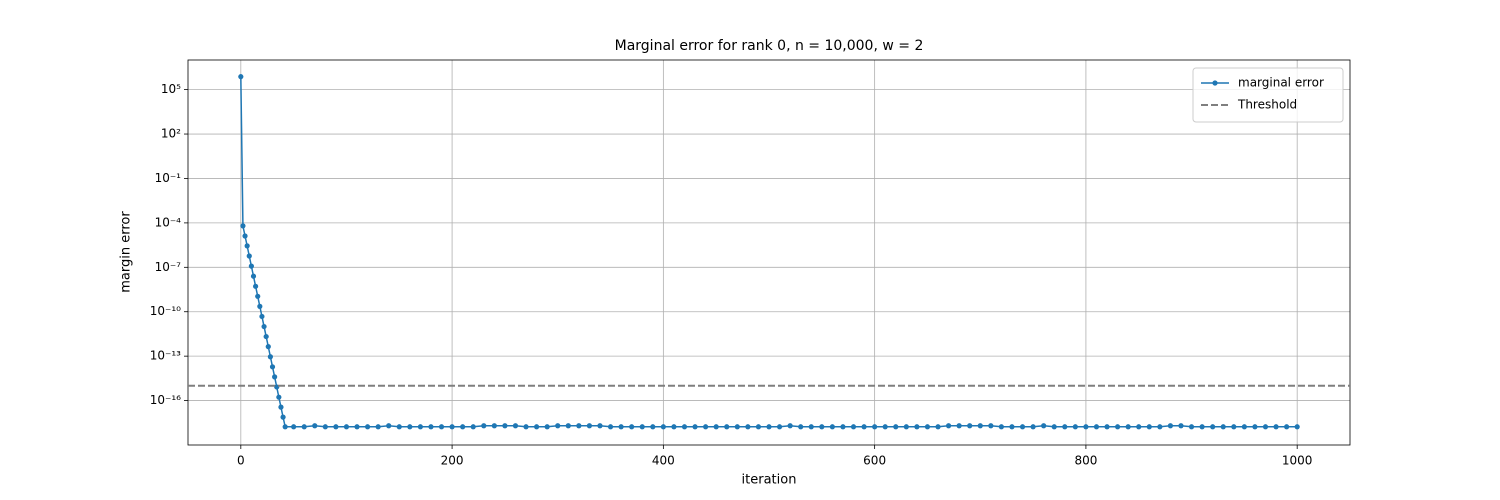 This screenshot has height=500, width=1500. Describe the element at coordinates (168, 267) in the screenshot. I see `y-tick-label: 10⁻⁷` at that location.